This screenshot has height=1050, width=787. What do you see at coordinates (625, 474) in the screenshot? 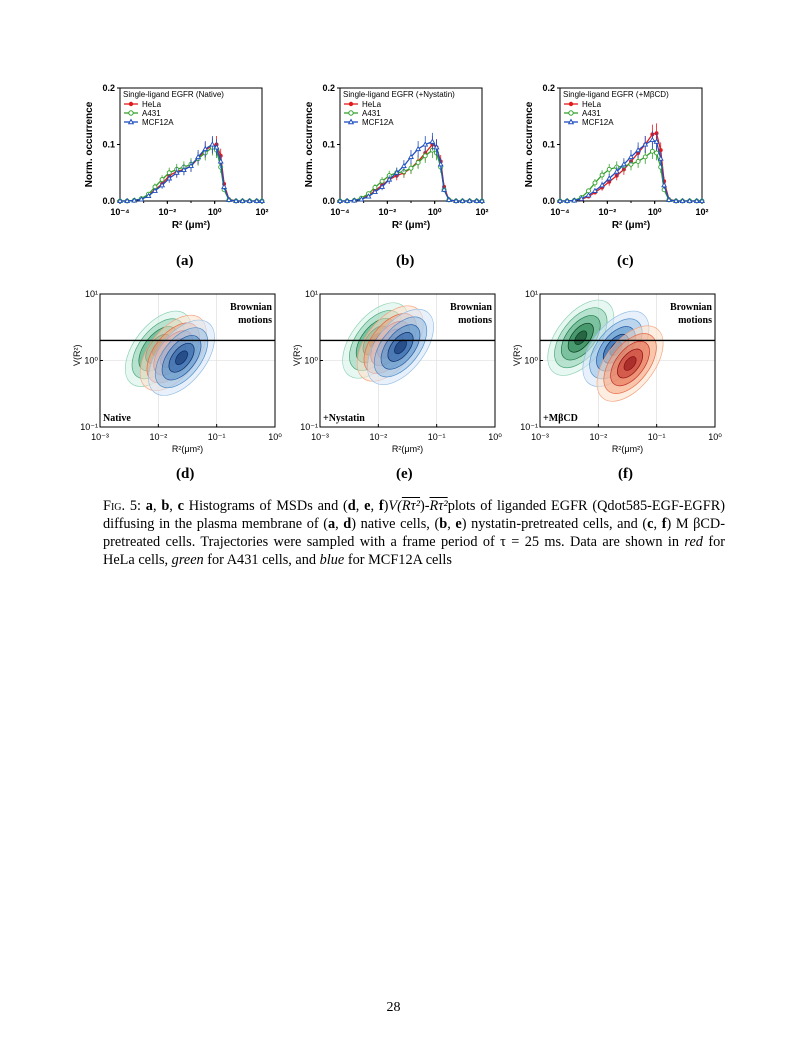
I see `panel-label-f: (f)` at bounding box center [625, 474].